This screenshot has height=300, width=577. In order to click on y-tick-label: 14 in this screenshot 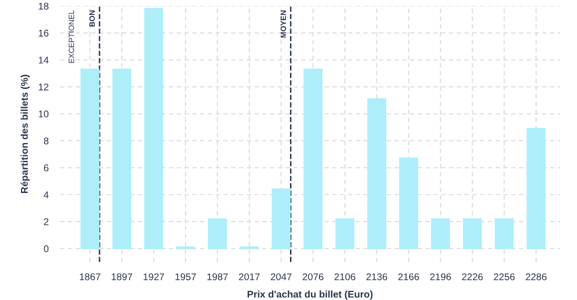, I will do `click(43, 60)`.